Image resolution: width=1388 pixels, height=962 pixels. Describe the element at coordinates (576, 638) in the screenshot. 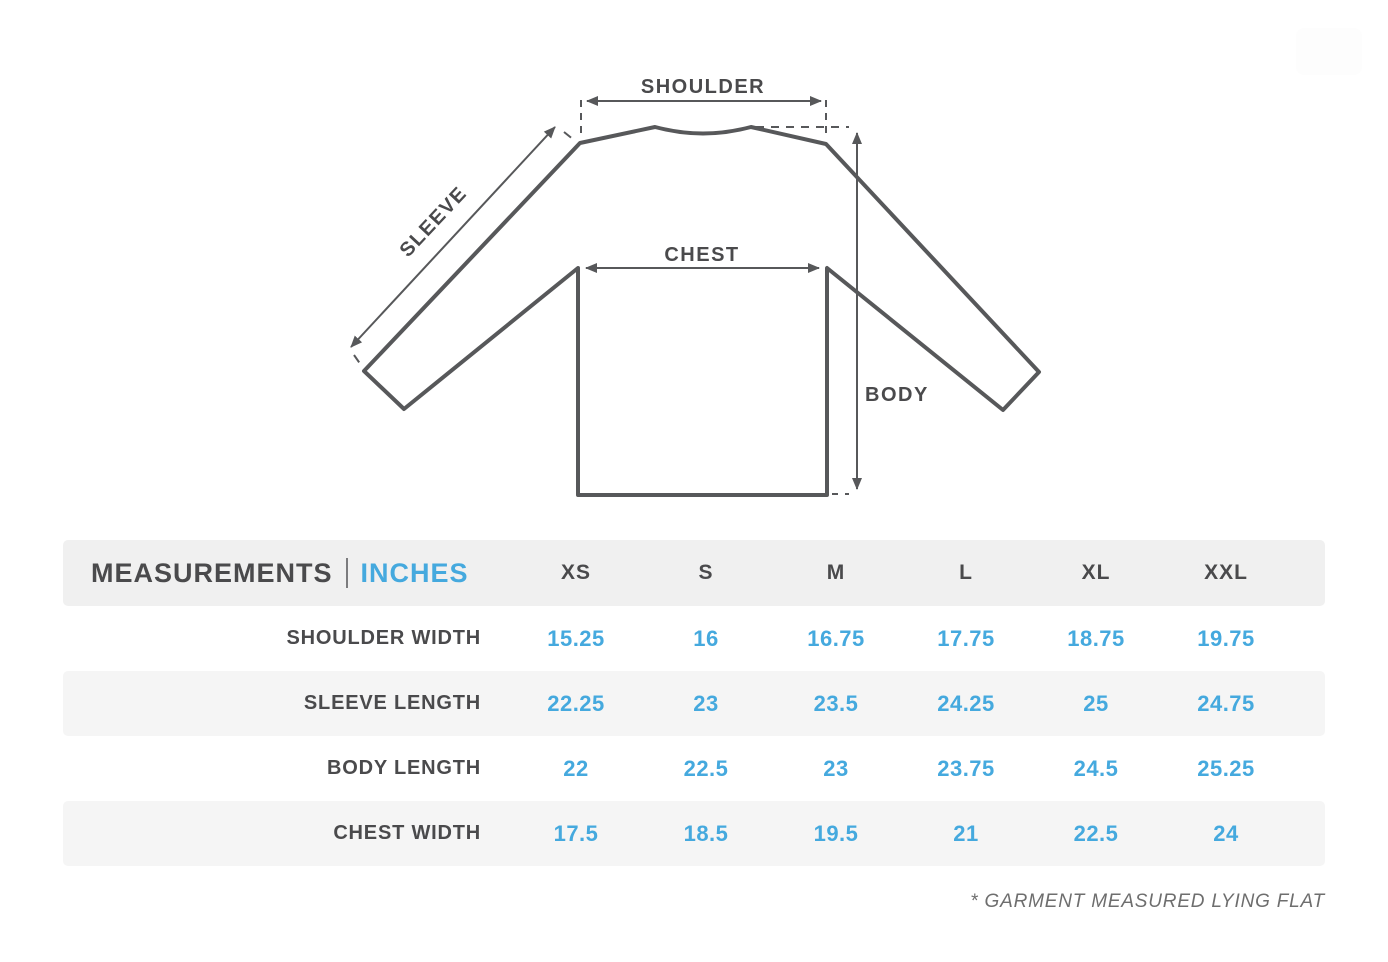

I see `cell-value: 15.25` at that location.